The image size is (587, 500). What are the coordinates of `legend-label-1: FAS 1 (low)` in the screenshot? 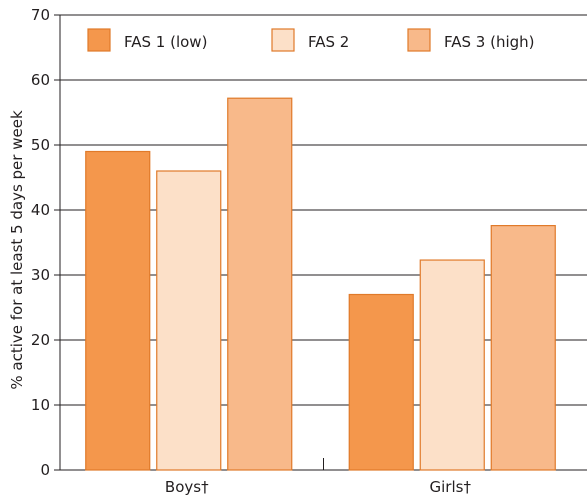 It's located at (165, 42).